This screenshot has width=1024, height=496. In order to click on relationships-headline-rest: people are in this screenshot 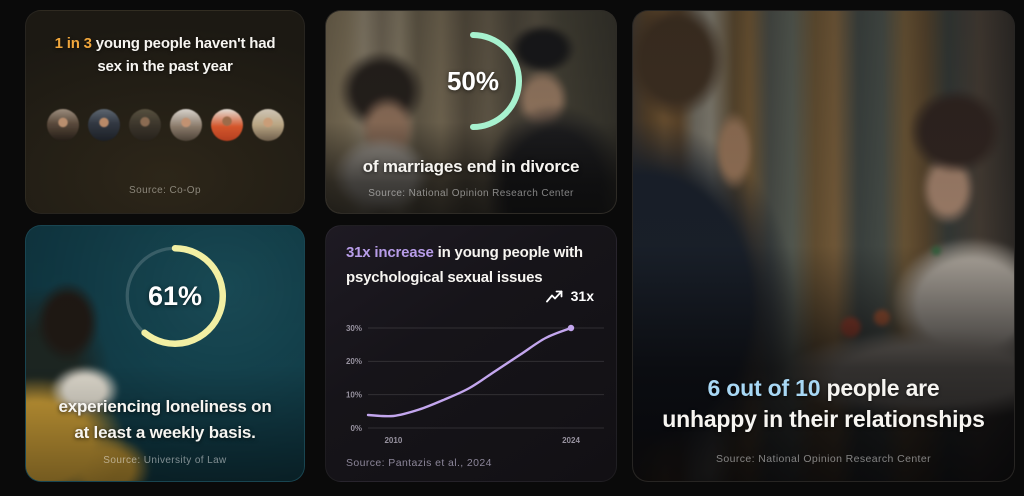, I will do `click(880, 387)`.